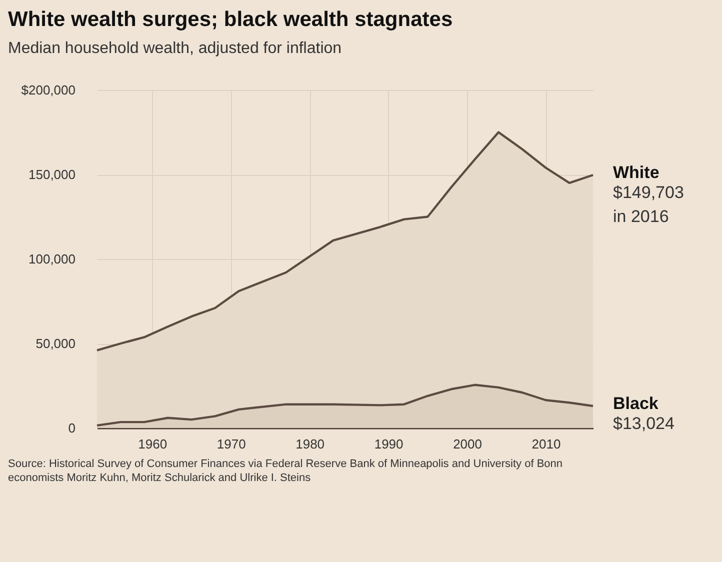 Image resolution: width=722 pixels, height=562 pixels. I want to click on series-label: Black, so click(636, 403).